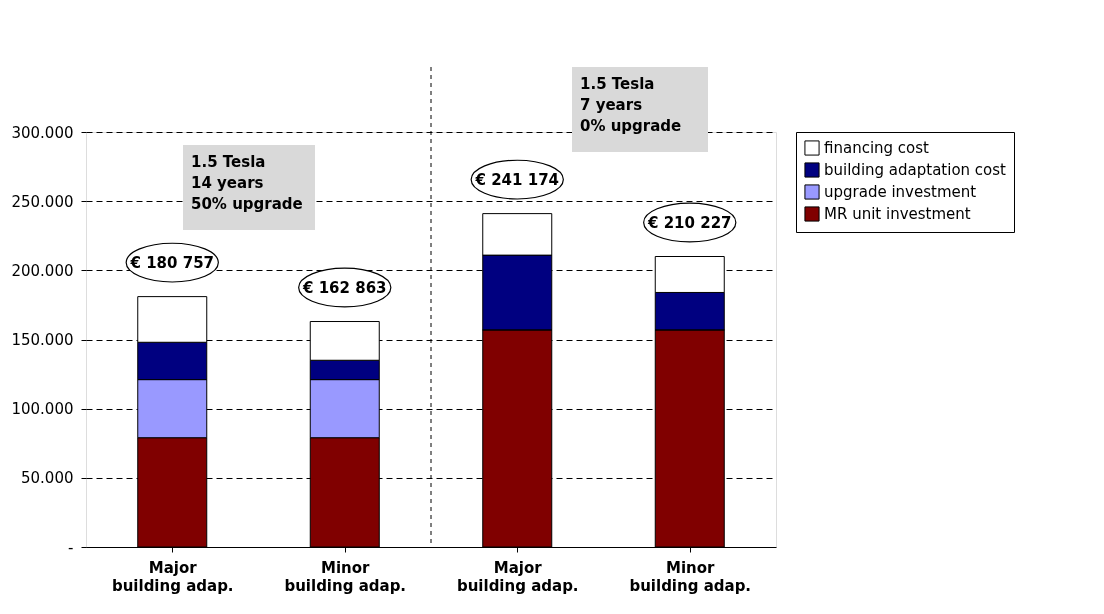 The image size is (1104, 614). I want to click on y-tick-label: 100.000, so click(42, 409).